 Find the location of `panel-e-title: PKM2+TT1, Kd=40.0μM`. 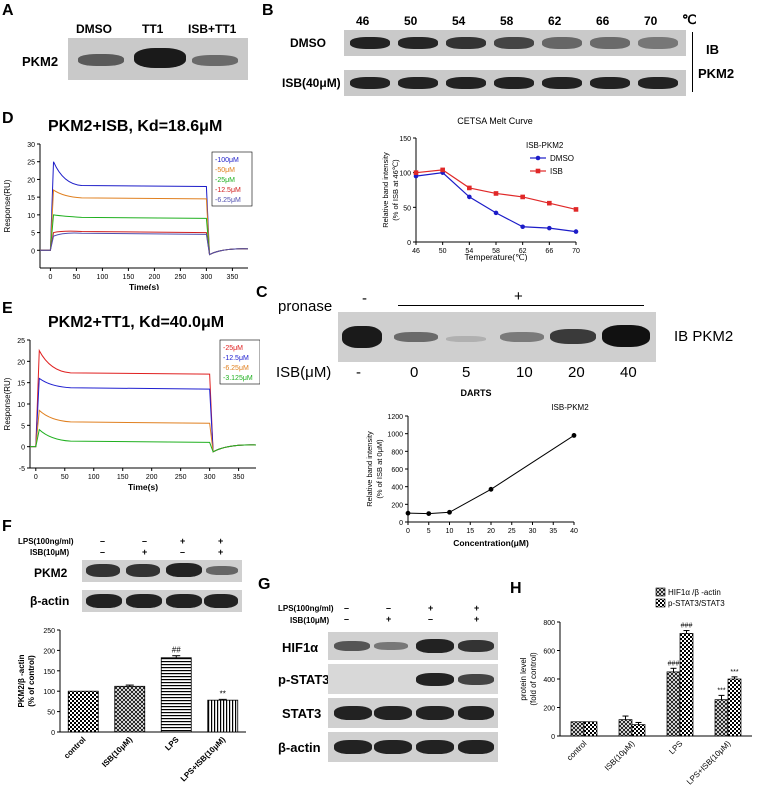

panel-e-title: PKM2+TT1, Kd=40.0μM is located at coordinates (136, 322).